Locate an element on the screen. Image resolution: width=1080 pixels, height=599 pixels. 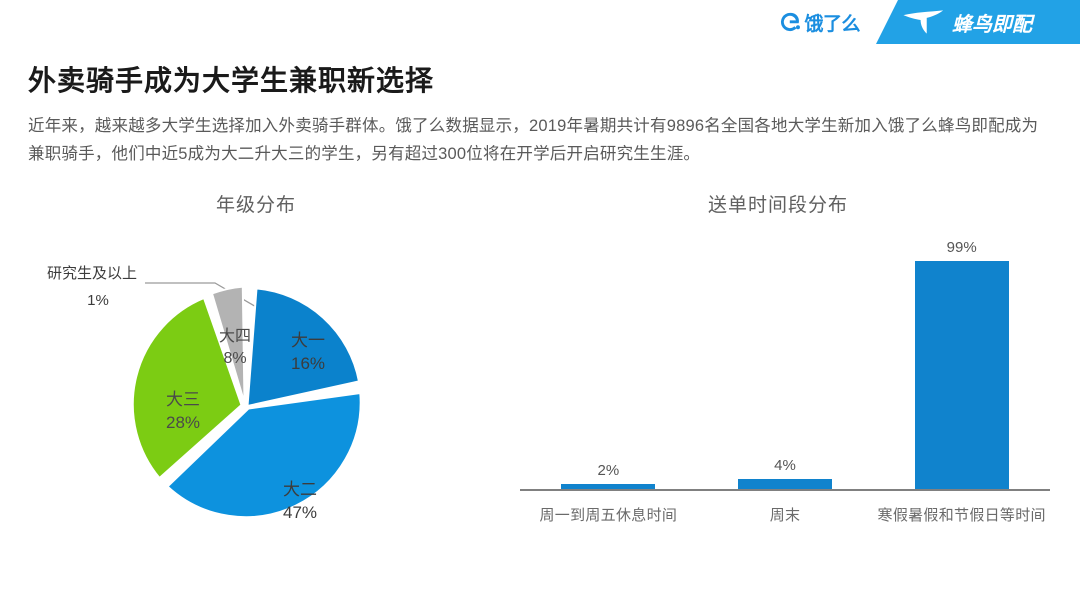
pie-label-freshman-value: 16% is located at coordinates (308, 363).